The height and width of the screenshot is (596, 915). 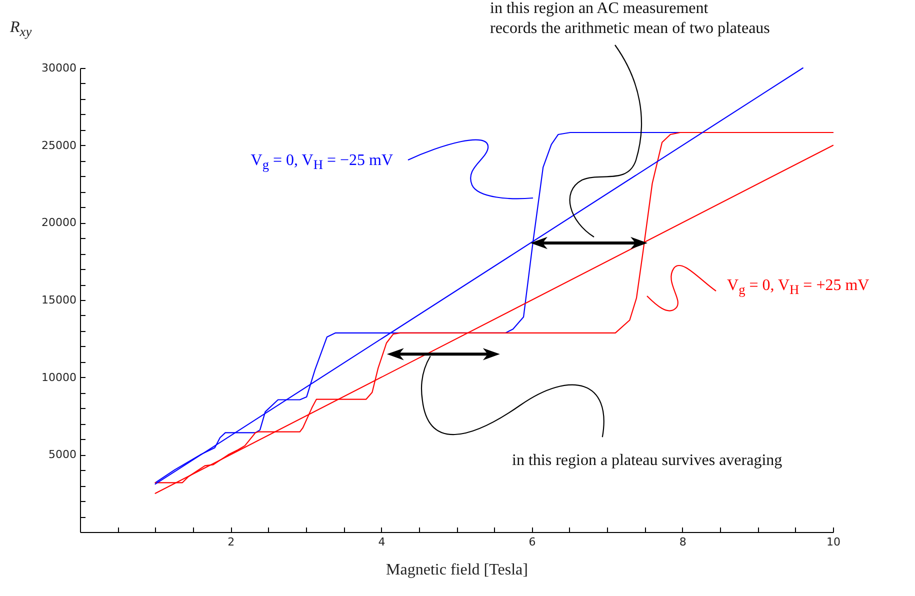 What do you see at coordinates (682, 542) in the screenshot?
I see `x-tick-label: 8` at bounding box center [682, 542].